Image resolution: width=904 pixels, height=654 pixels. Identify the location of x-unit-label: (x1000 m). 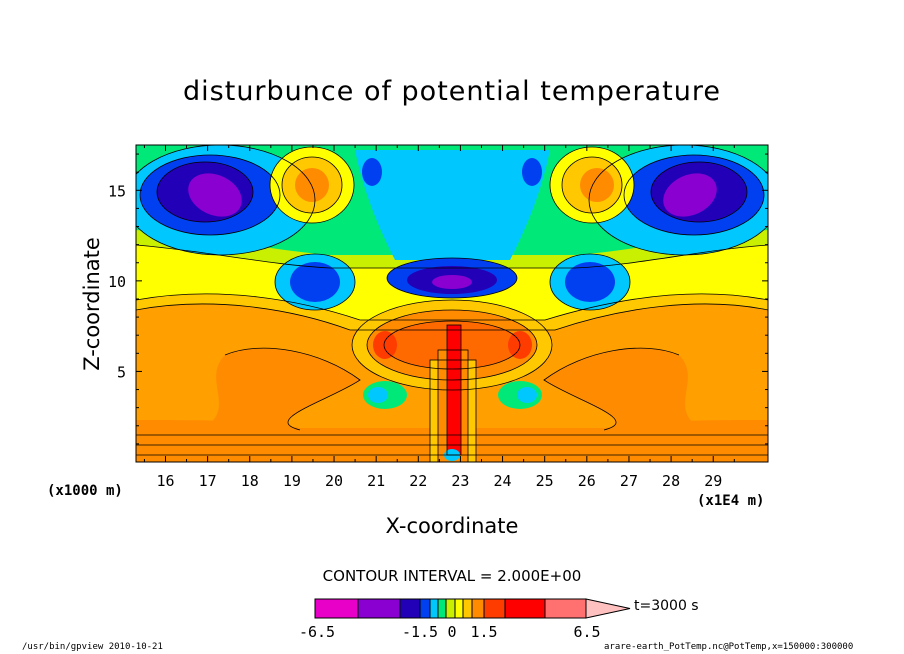
(85, 491).